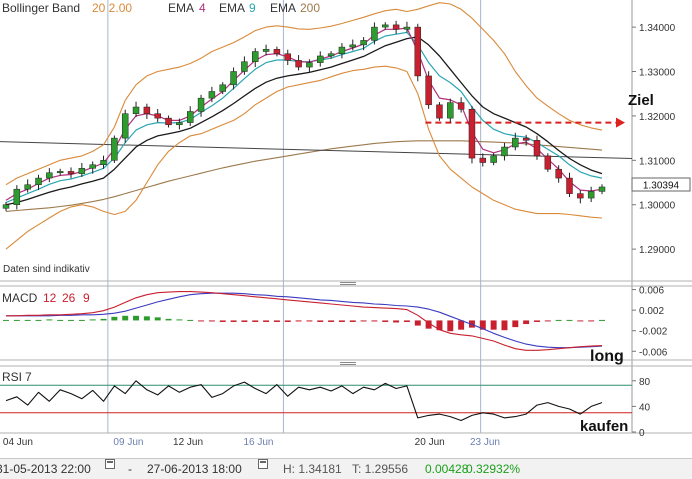 Image resolution: width=692 pixels, height=479 pixels. I want to click on bb-params: 20 2.00, so click(112, 8).